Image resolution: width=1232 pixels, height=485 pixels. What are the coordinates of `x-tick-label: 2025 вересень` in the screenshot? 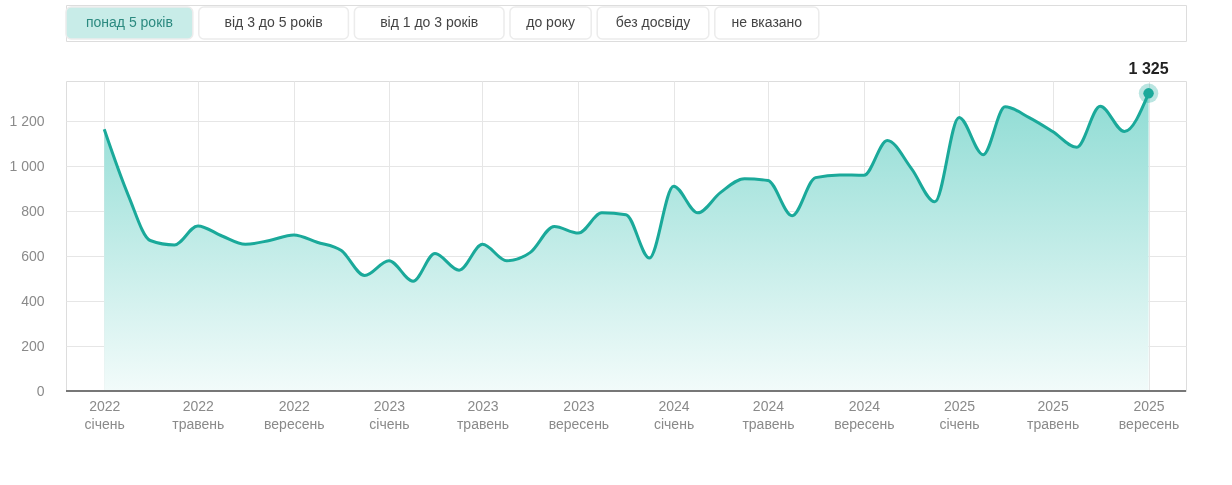 It's located at (1149, 414).